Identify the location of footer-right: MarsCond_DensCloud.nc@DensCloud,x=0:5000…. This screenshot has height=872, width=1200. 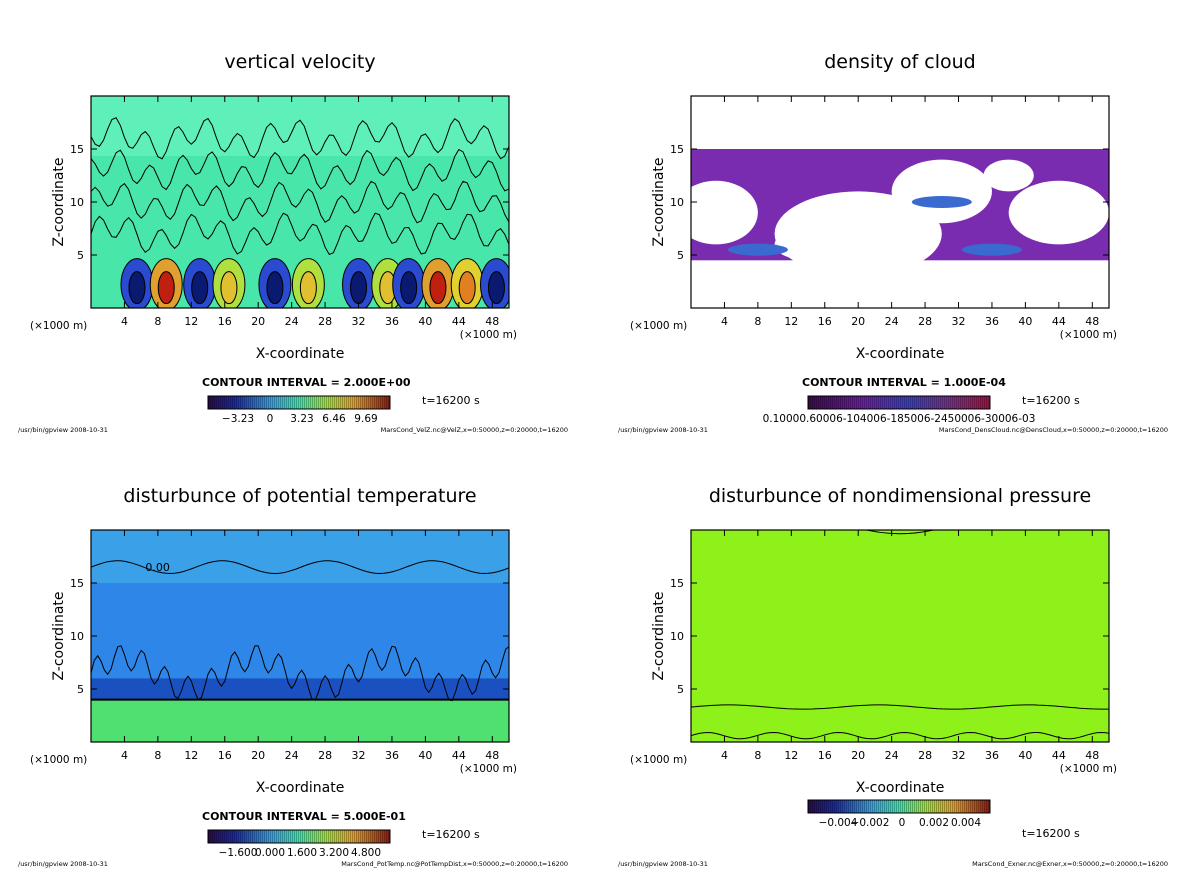
(1053, 430).